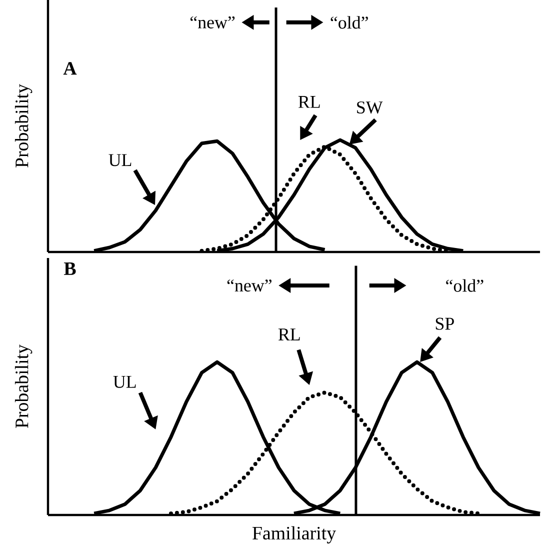 The width and height of the screenshot is (550, 554). I want to click on text: SW, so click(370, 107).